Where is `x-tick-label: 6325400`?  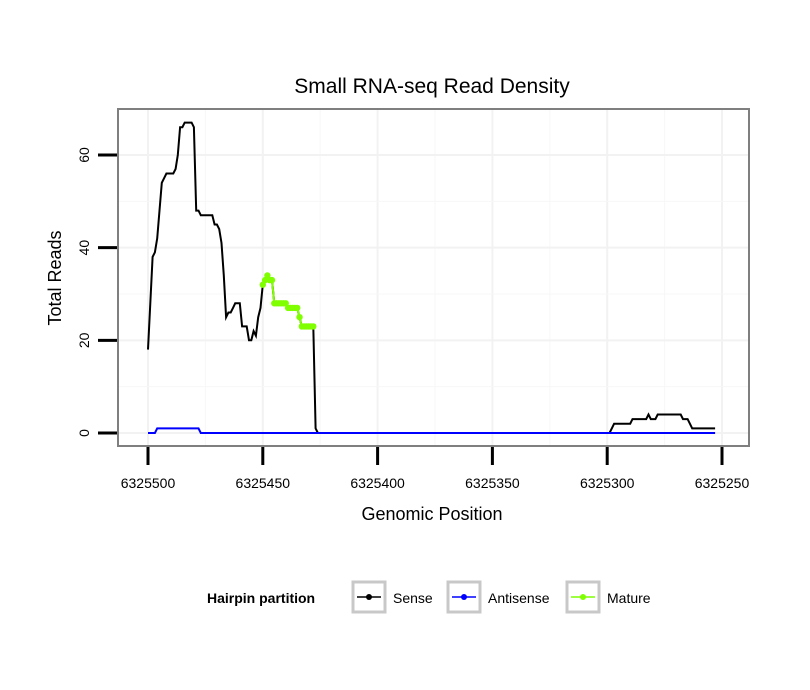
x-tick-label: 6325400 is located at coordinates (377, 483).